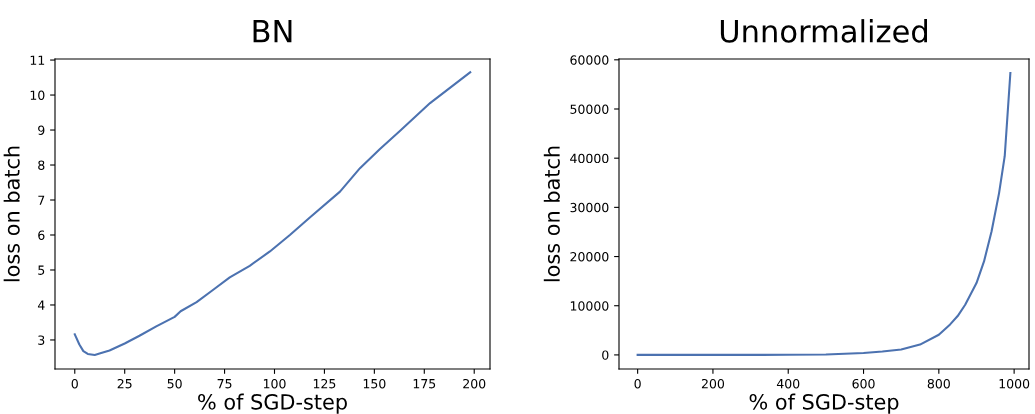  Describe the element at coordinates (589, 306) in the screenshot. I see `y-tick-label: 10000` at that location.